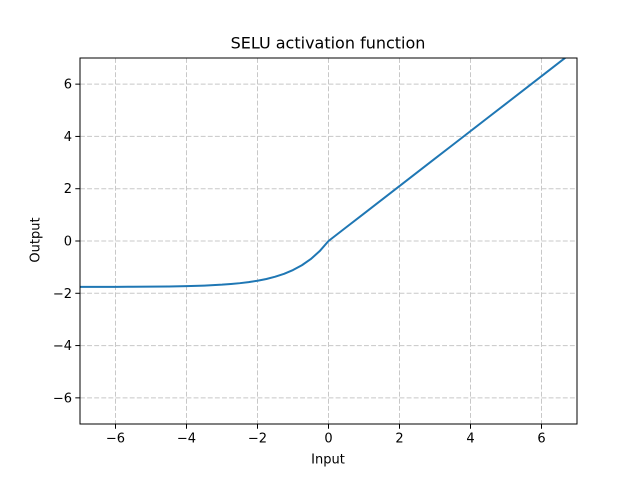 This screenshot has height=480, width=640. What do you see at coordinates (68, 137) in the screenshot?
I see `y-tick-label: 4` at bounding box center [68, 137].